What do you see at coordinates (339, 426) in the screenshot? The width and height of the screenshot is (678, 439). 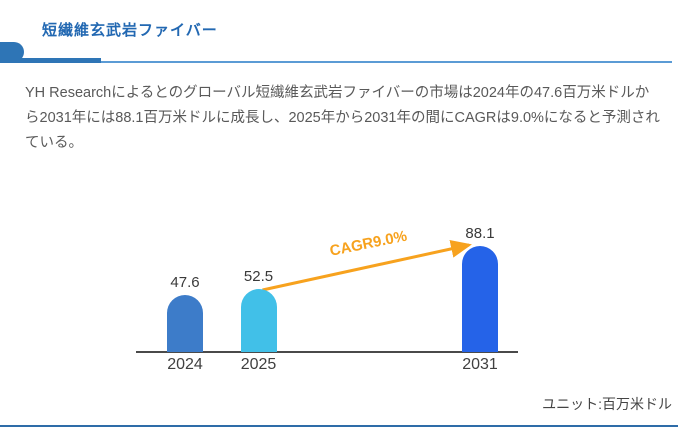 I see `page-bottom-border` at bounding box center [339, 426].